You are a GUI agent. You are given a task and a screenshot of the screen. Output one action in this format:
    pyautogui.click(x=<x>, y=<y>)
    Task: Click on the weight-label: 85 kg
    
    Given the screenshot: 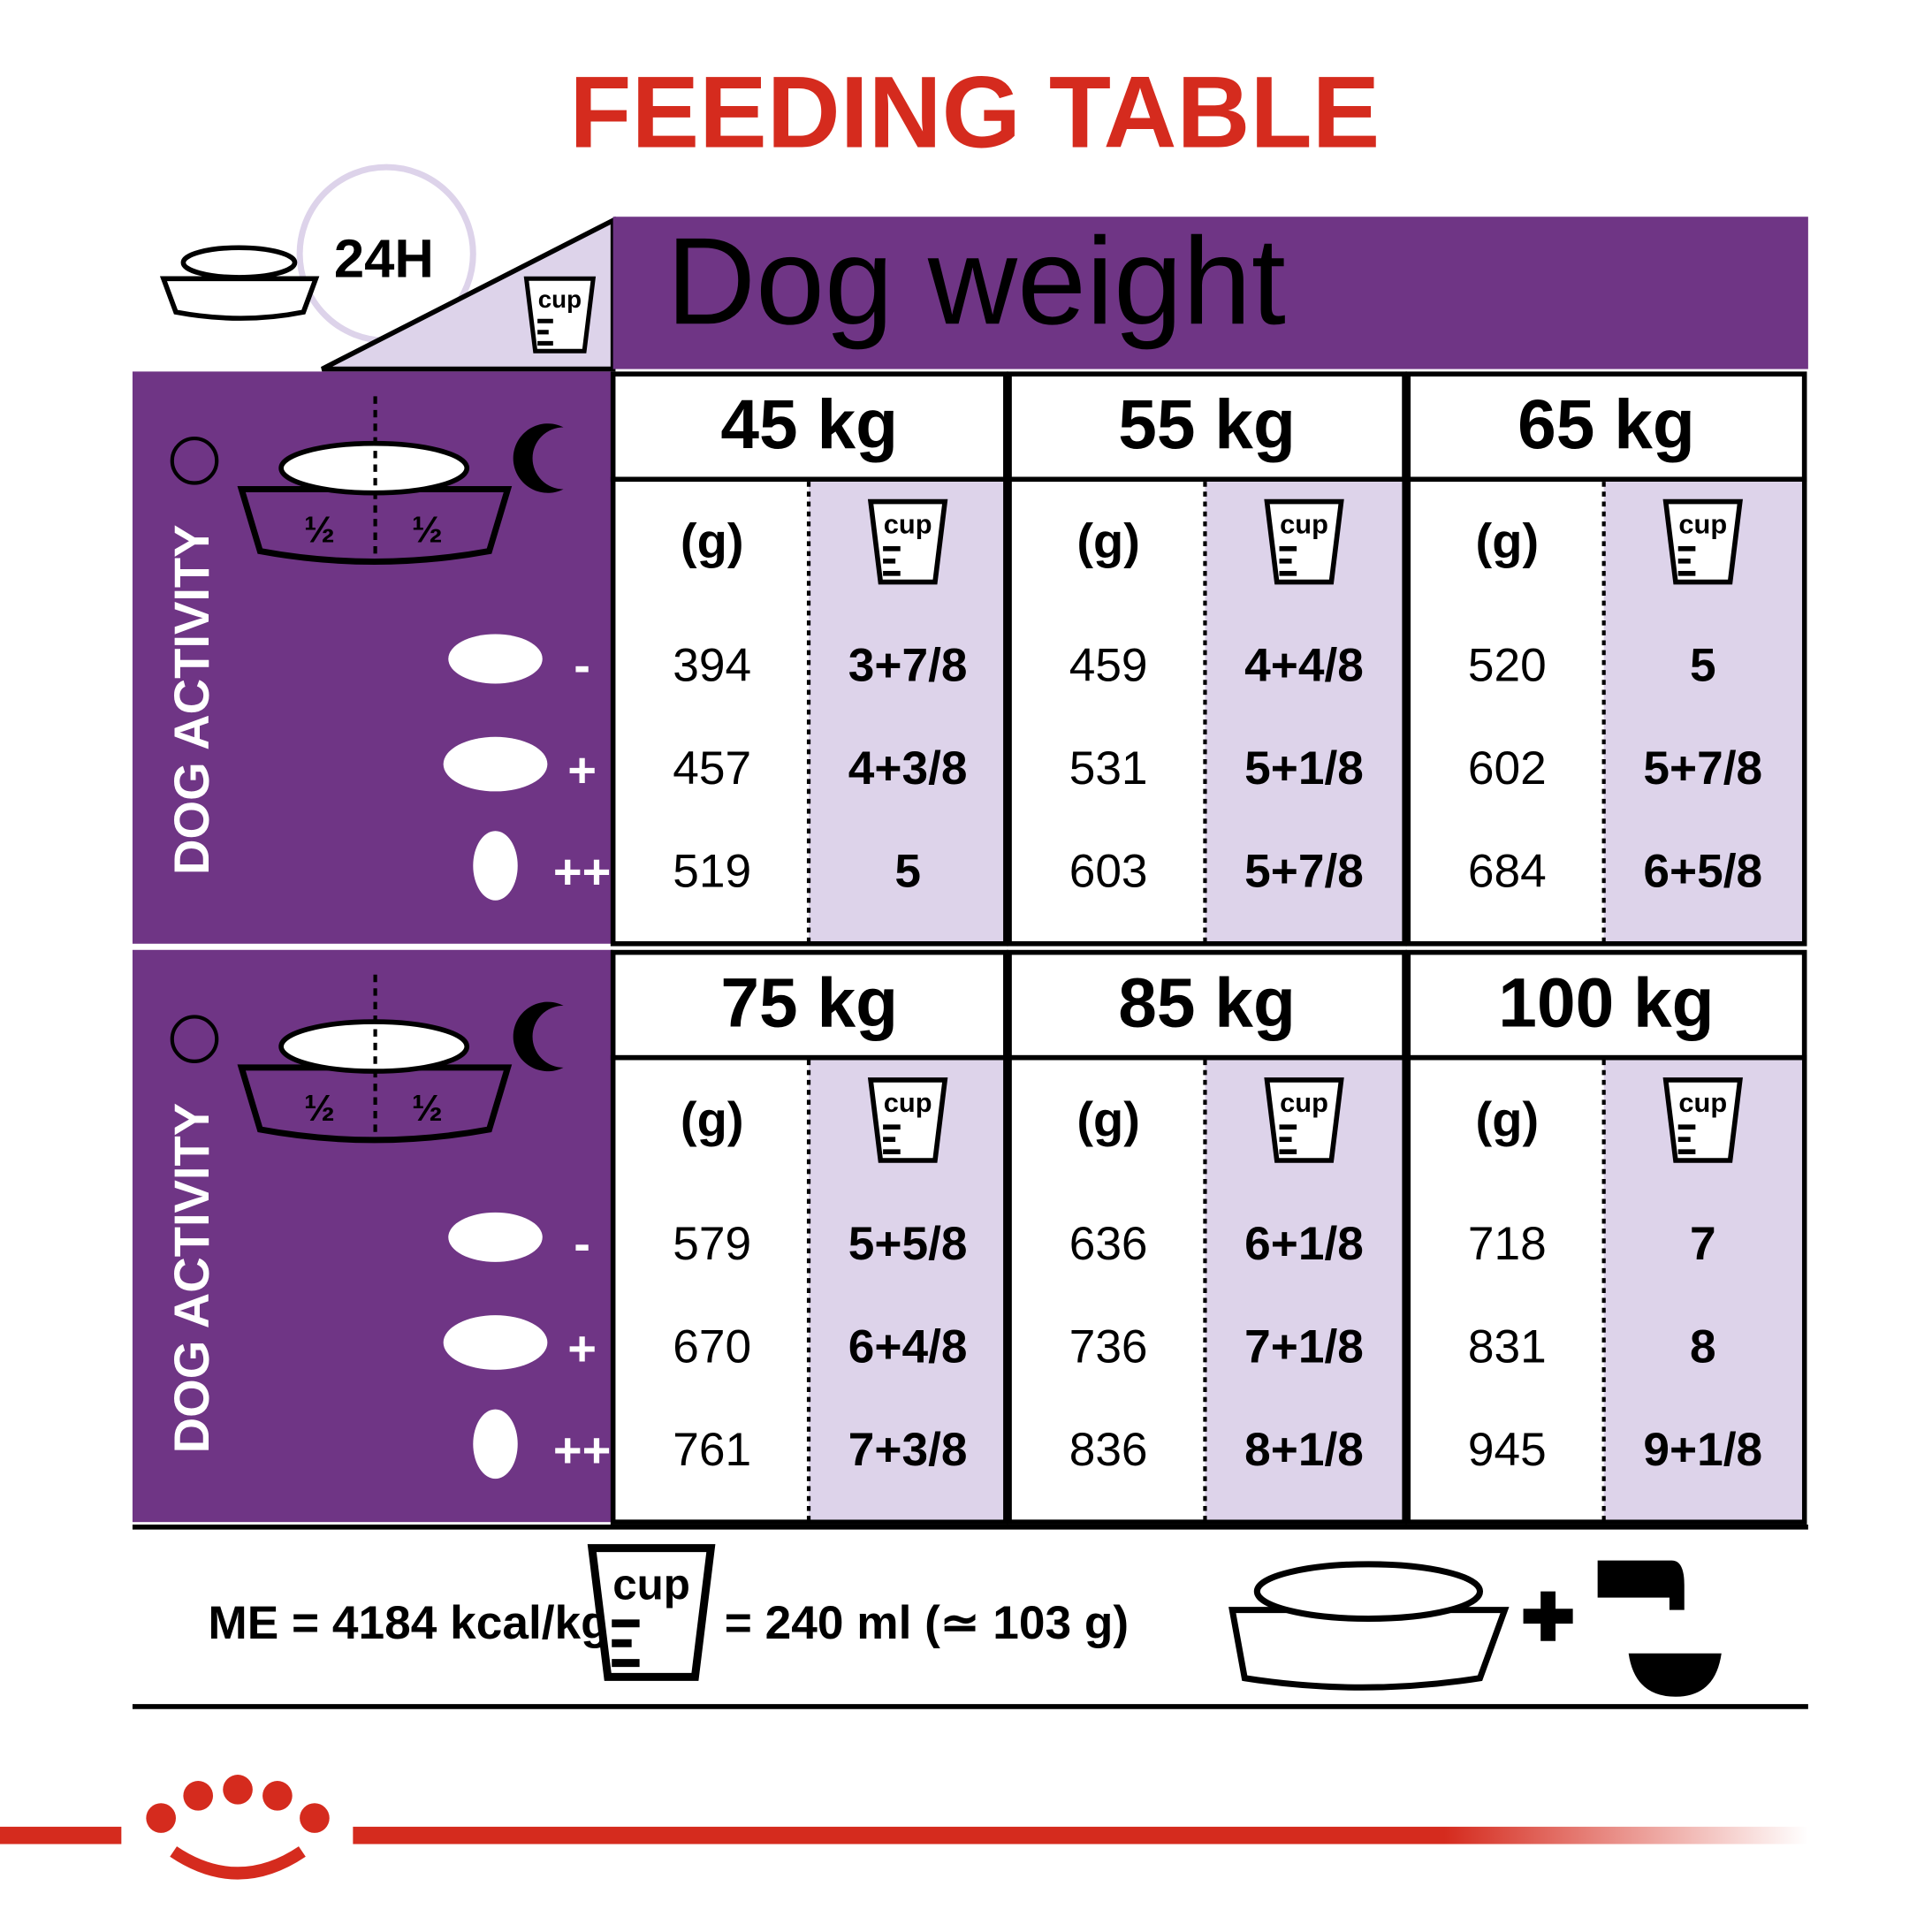 What is the action you would take?
    pyautogui.click(x=1207, y=1002)
    